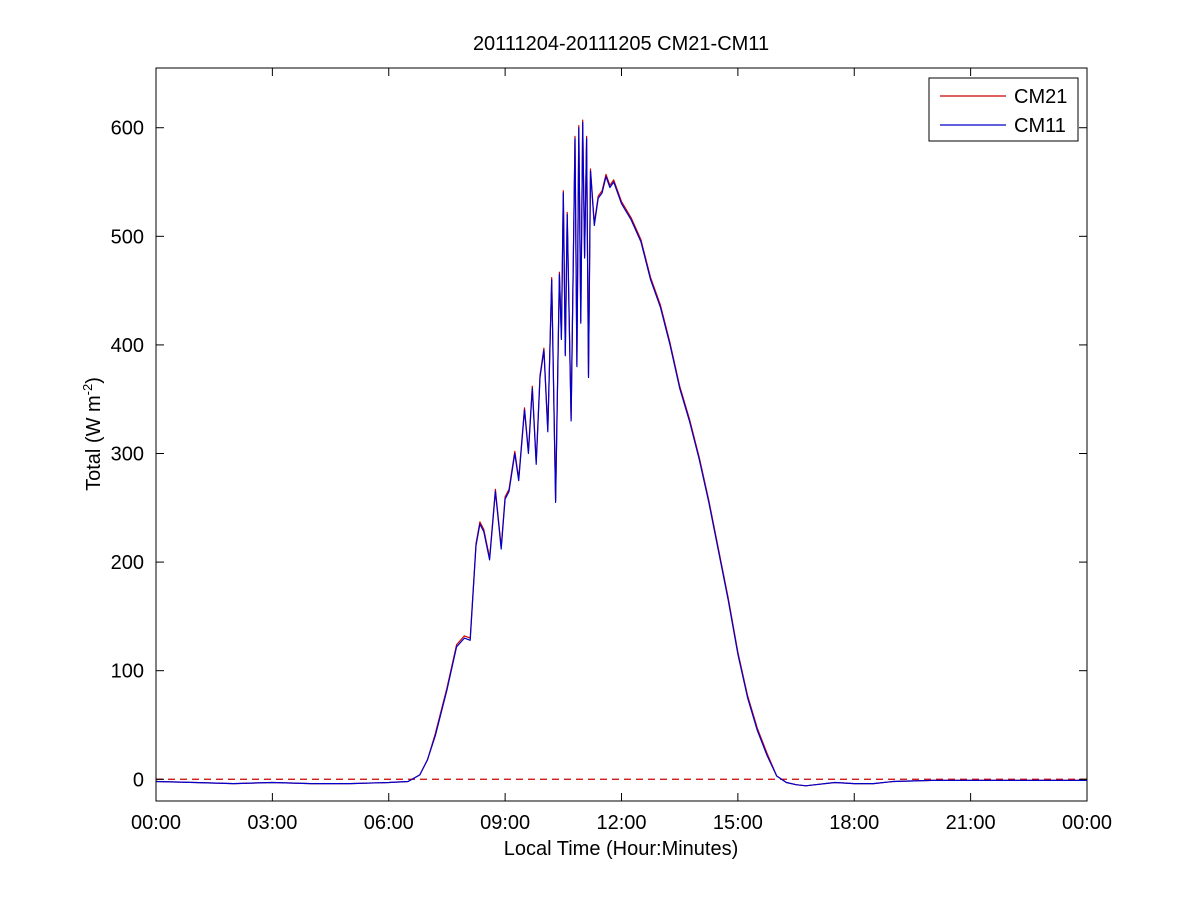 The width and height of the screenshot is (1201, 901). What do you see at coordinates (389, 823) in the screenshot?
I see `x-tick-label: 06:00` at bounding box center [389, 823].